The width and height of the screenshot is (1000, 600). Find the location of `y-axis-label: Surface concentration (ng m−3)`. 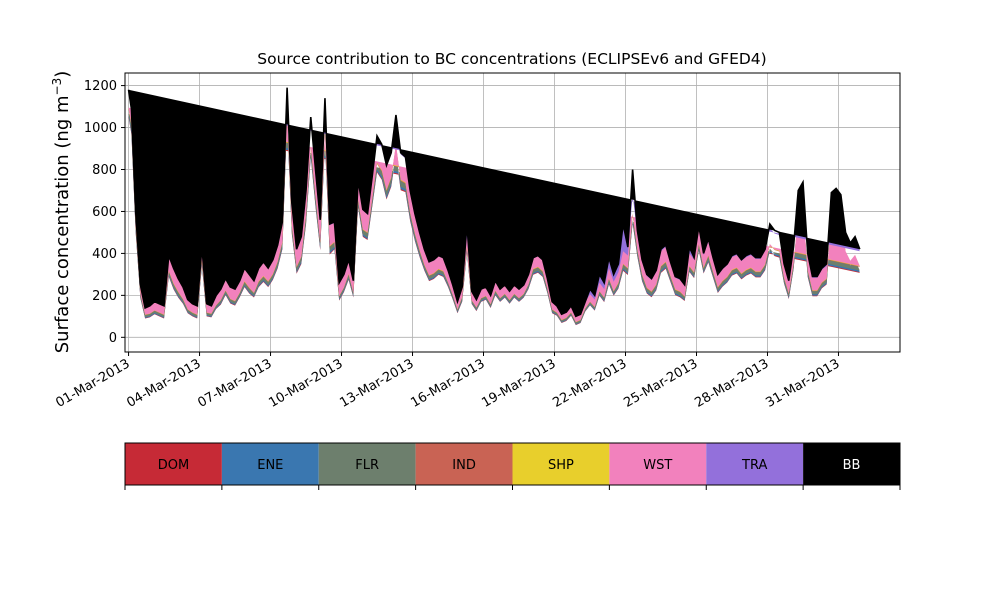

y-axis-label: Surface concentration (ng m−3) is located at coordinates (61, 212).